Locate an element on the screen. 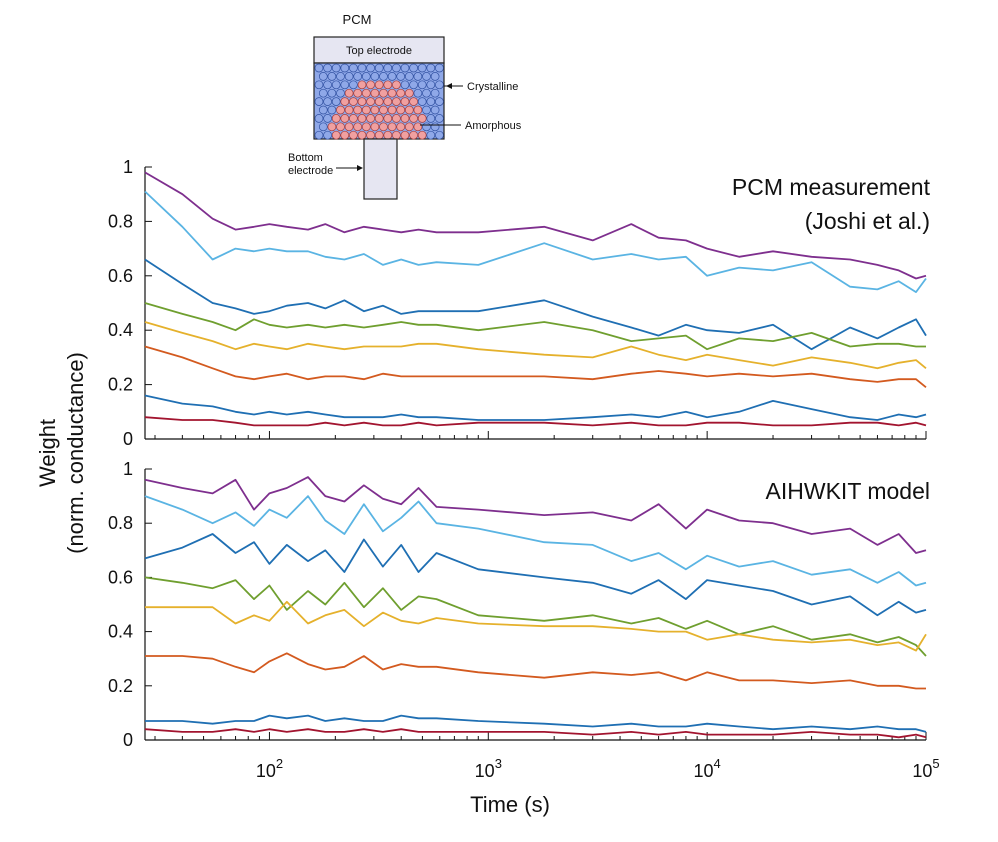 This screenshot has width=998, height=842. x-tick-label: 103 is located at coordinates (488, 768).